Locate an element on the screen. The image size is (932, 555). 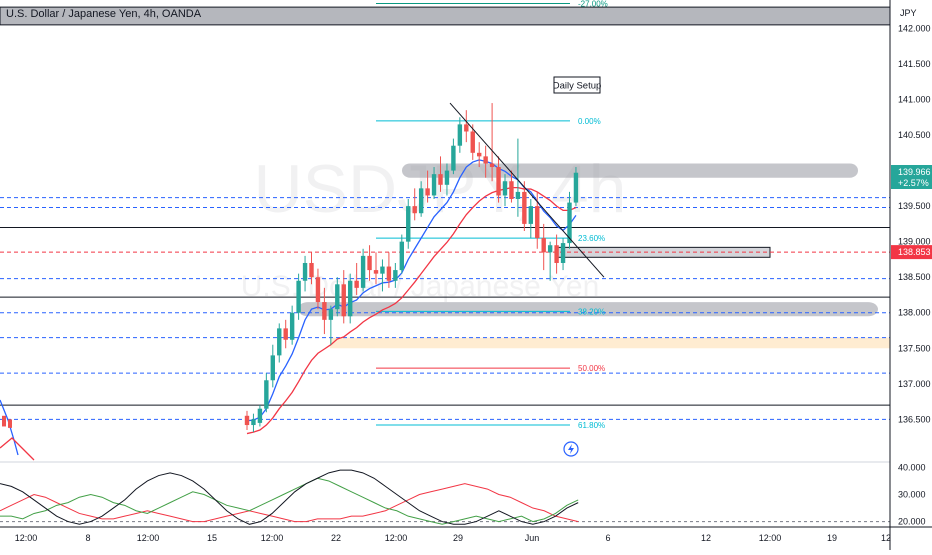
oscillator-black-line is located at coordinates (289, 497).